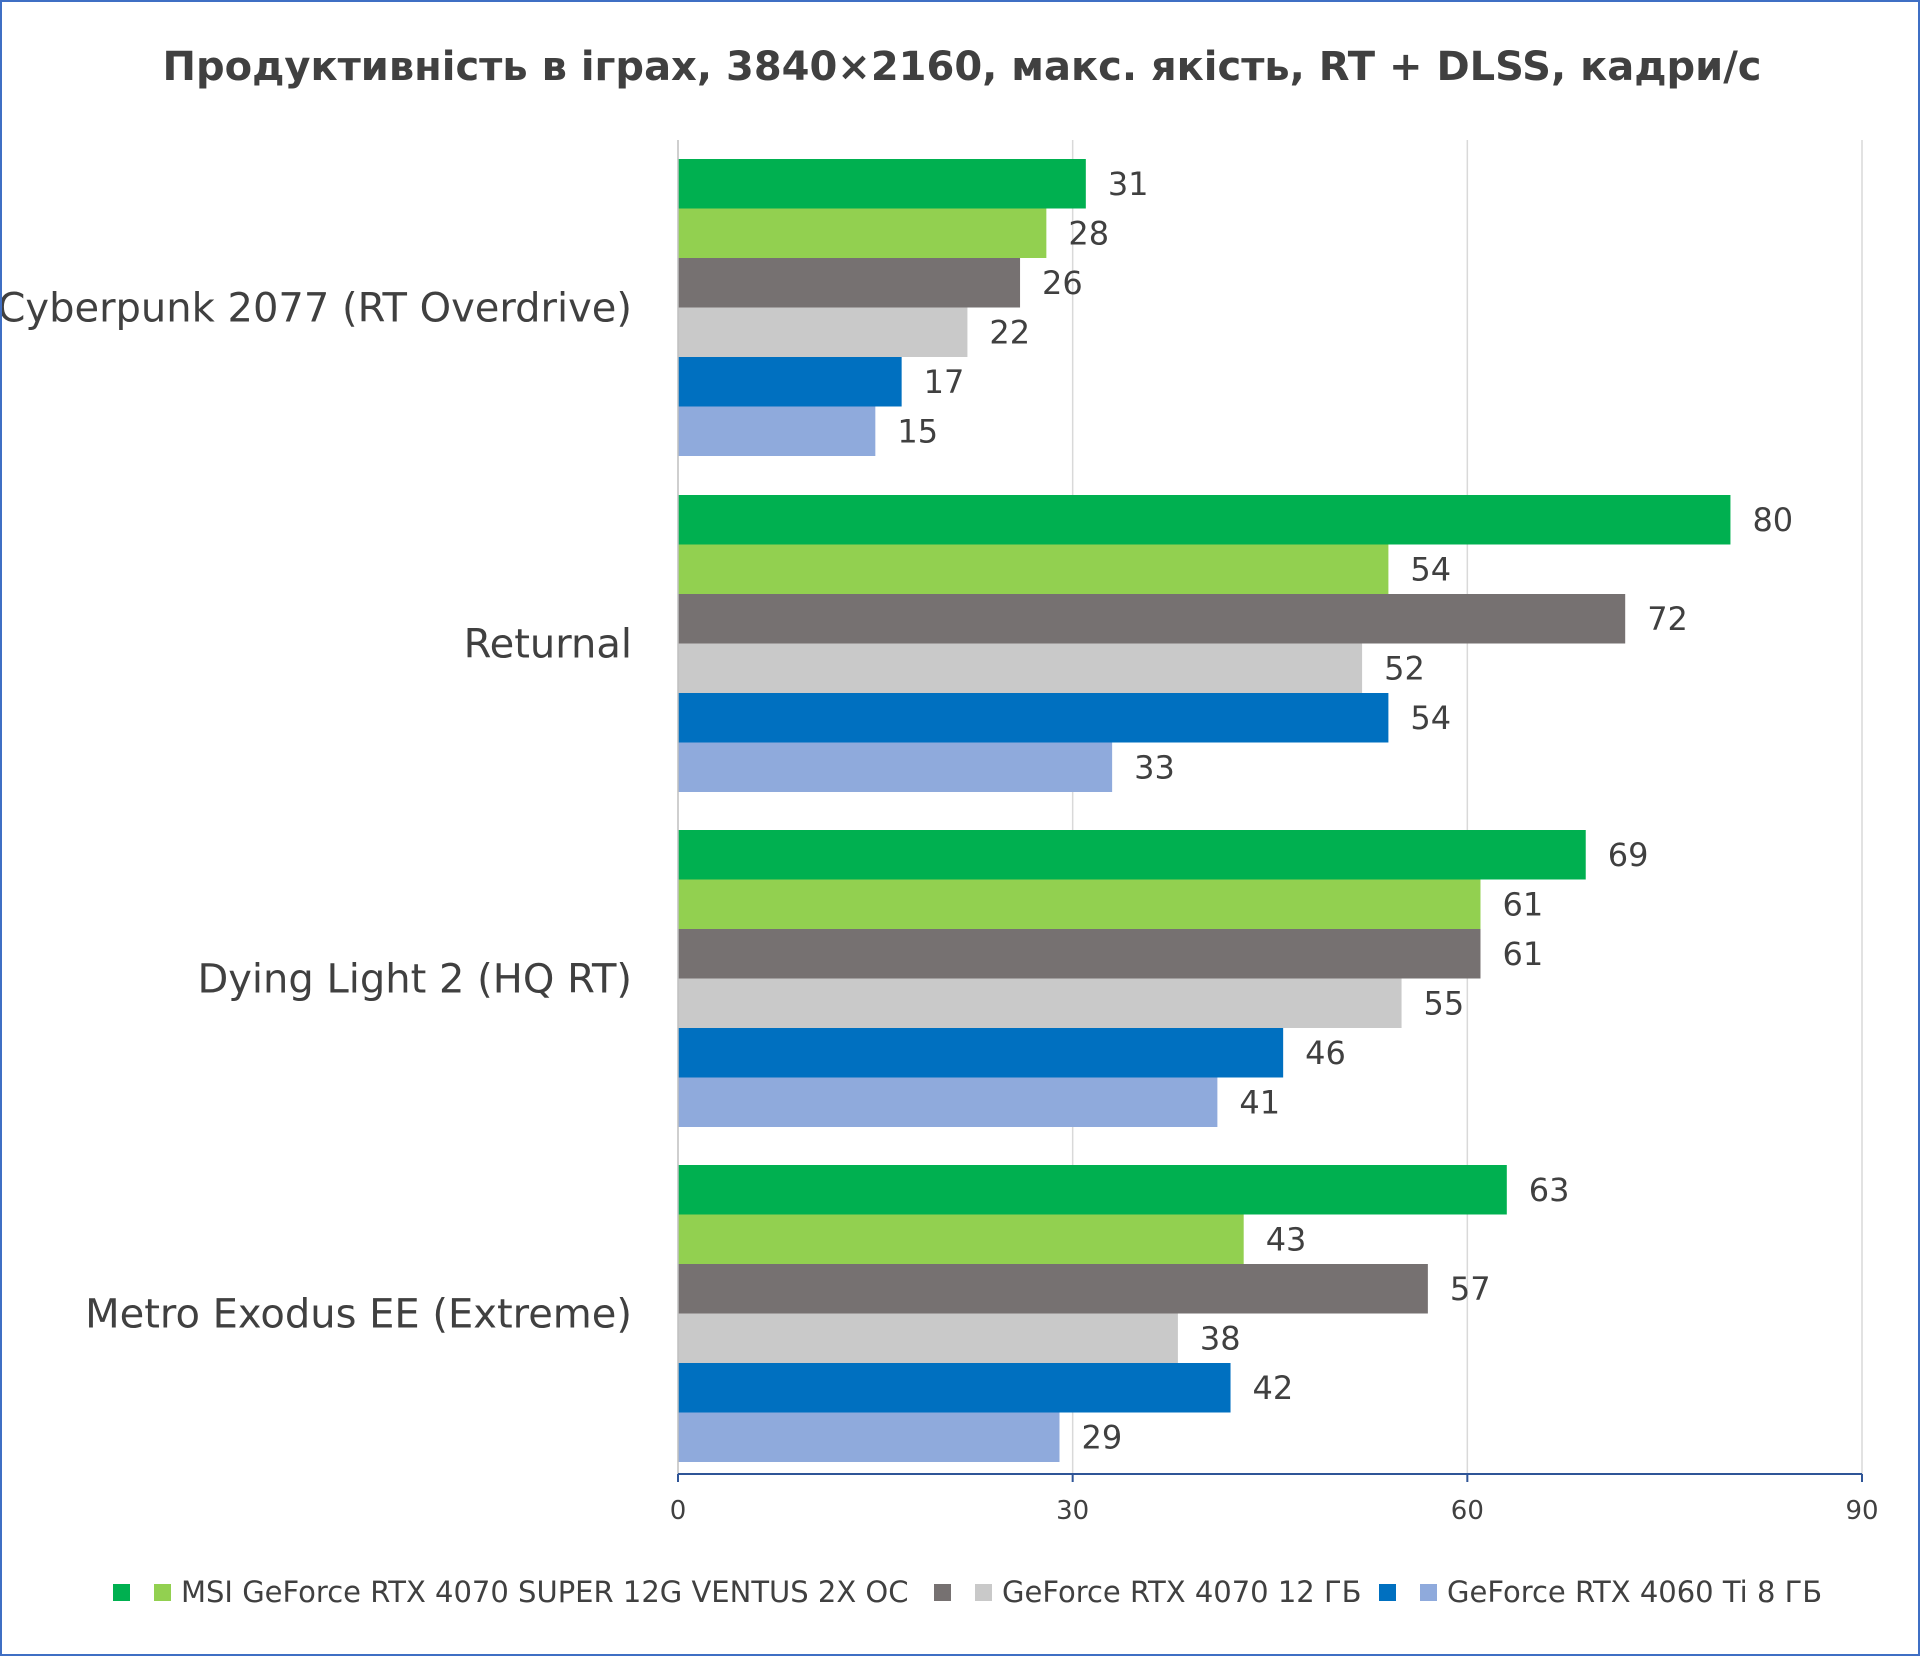 This screenshot has width=1920, height=1656. Describe the element at coordinates (1404, 668) in the screenshot. I see `value-label-series4-cat2: 52` at that location.